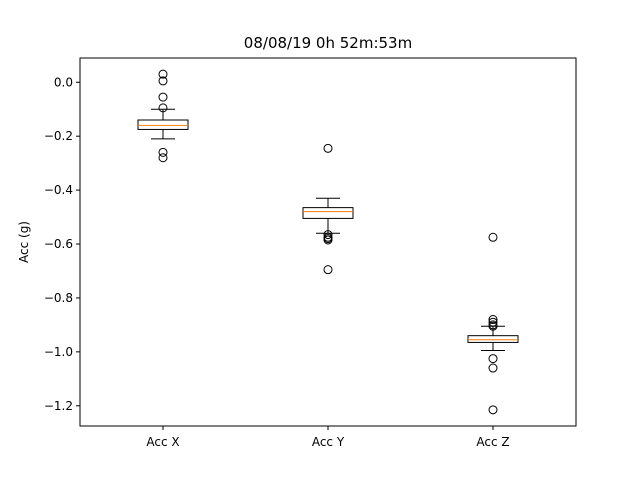 The width and height of the screenshot is (640, 480). What do you see at coordinates (58, 298) in the screenshot?
I see `y-tick-label: −0.8` at bounding box center [58, 298].